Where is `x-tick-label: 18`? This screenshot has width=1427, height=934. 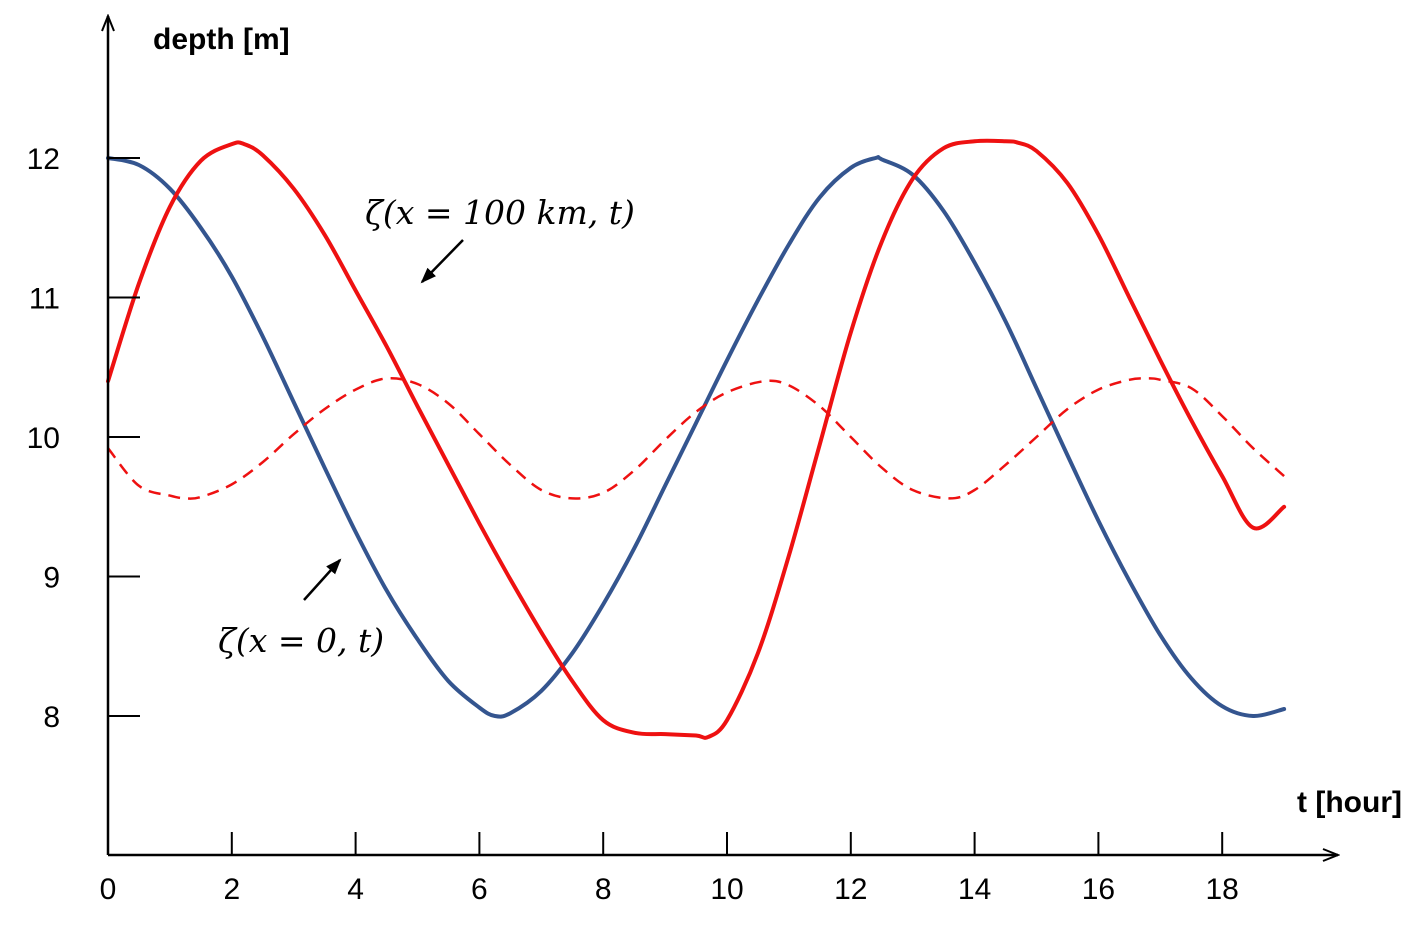
x-tick-label: 18 is located at coordinates (1222, 889).